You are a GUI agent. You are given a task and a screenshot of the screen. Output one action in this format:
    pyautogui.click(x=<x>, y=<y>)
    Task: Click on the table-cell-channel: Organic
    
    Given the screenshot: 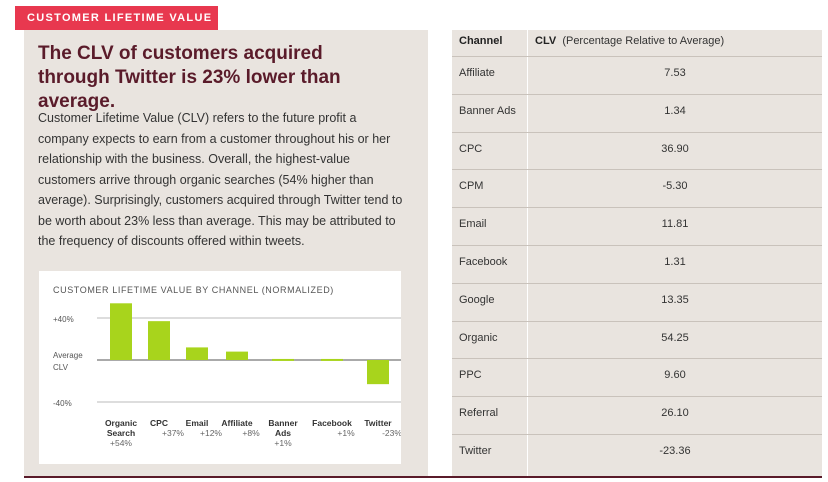 What is the action you would take?
    pyautogui.click(x=478, y=337)
    